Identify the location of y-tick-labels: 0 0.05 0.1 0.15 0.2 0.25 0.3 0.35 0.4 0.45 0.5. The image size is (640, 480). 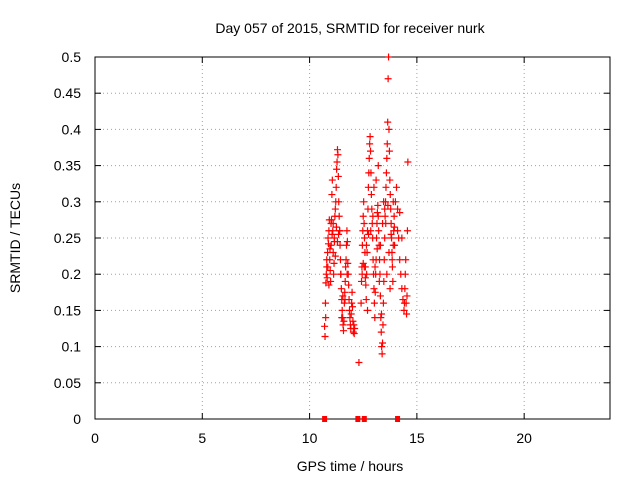
(67, 238).